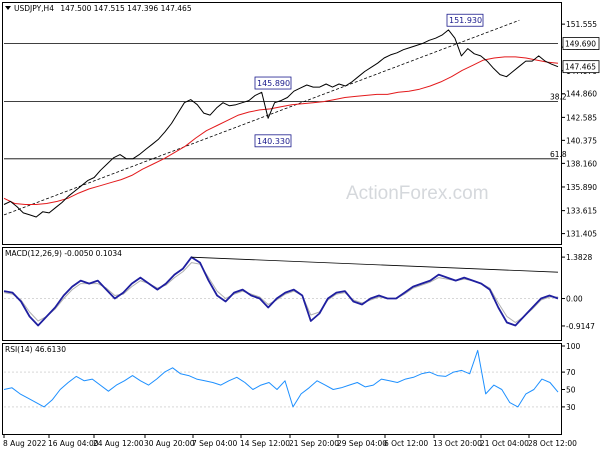 This screenshot has height=450, width=600. I want to click on fib-label-5: 38.2, so click(558, 97).